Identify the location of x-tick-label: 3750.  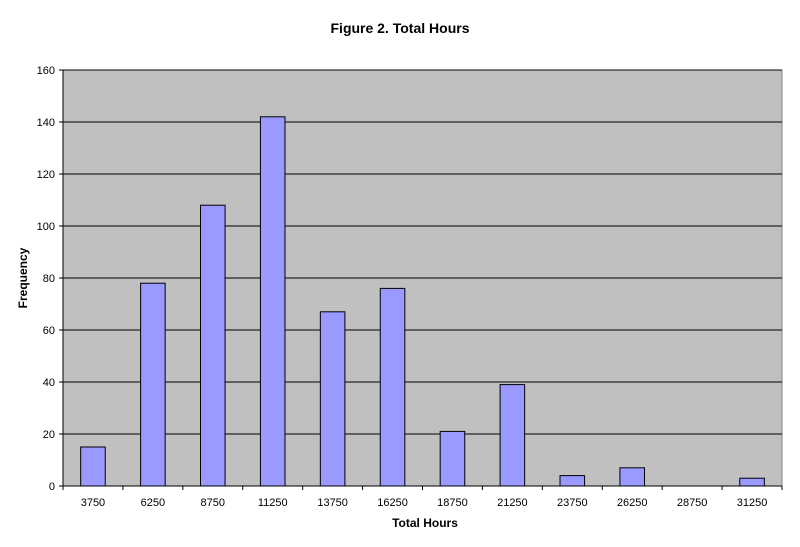
(93, 503).